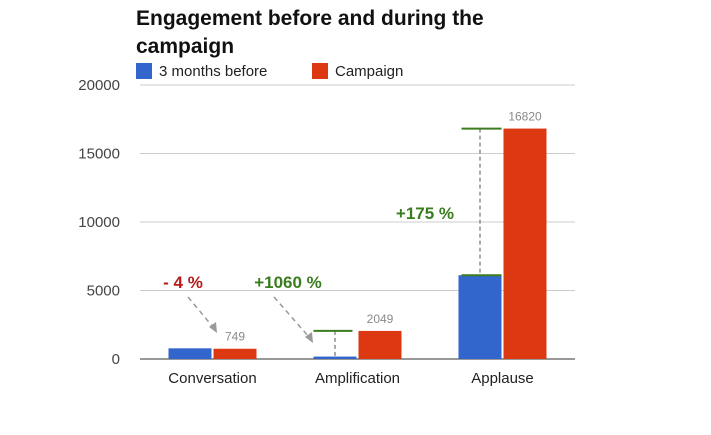 This screenshot has height=435, width=711. Describe the element at coordinates (502, 378) in the screenshot. I see `category-label: Applause` at that location.